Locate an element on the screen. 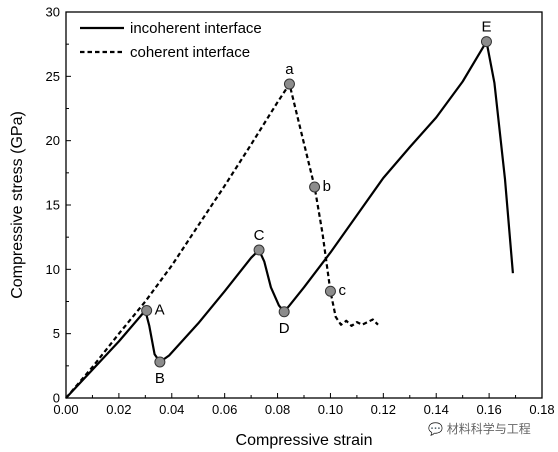 The image size is (558, 452). y-tick-label: 25 is located at coordinates (53, 76).